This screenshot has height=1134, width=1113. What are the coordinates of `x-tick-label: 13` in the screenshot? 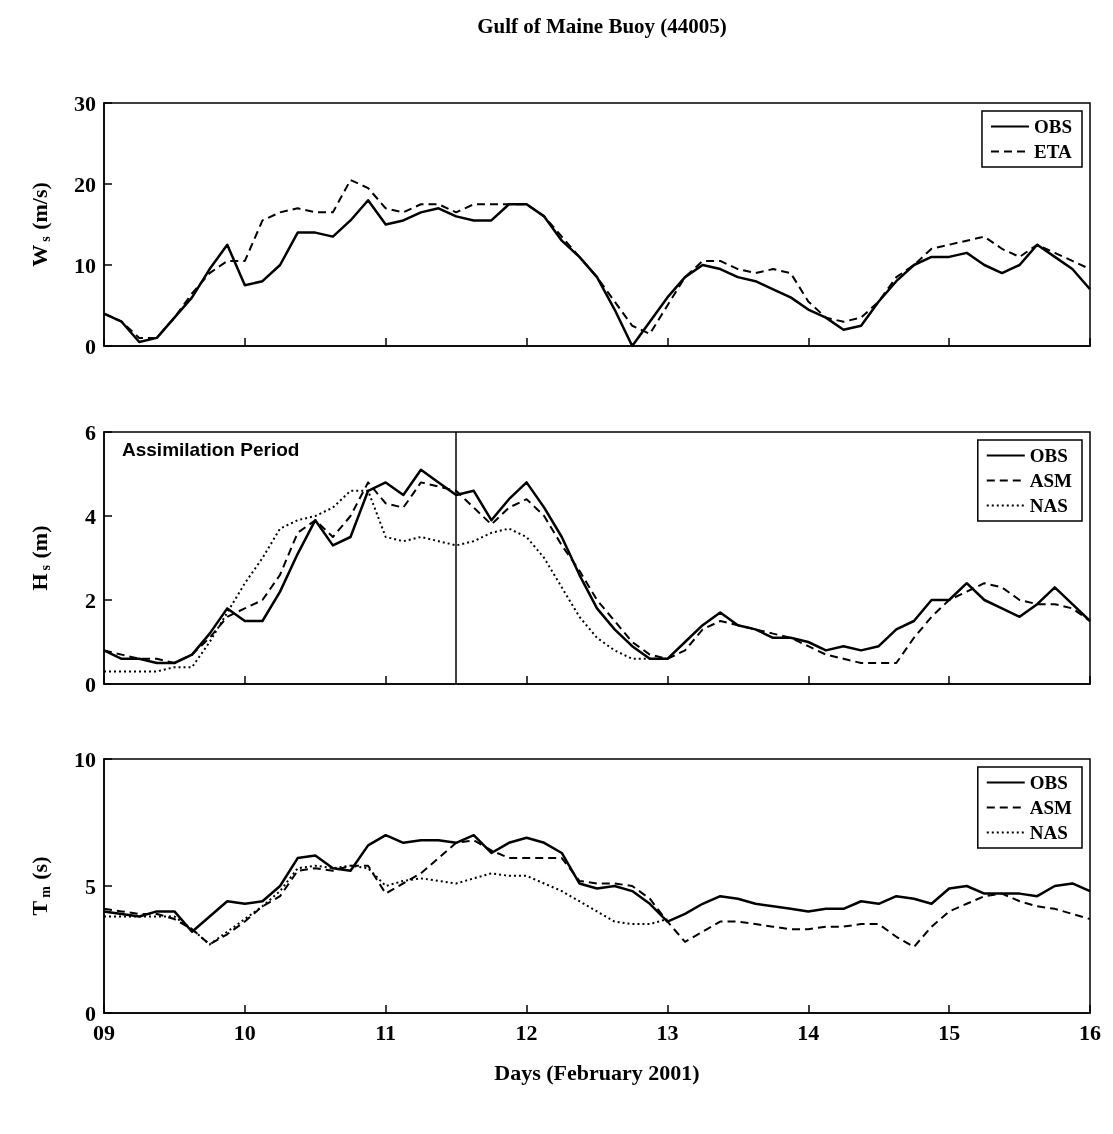 It's located at (667, 1032).